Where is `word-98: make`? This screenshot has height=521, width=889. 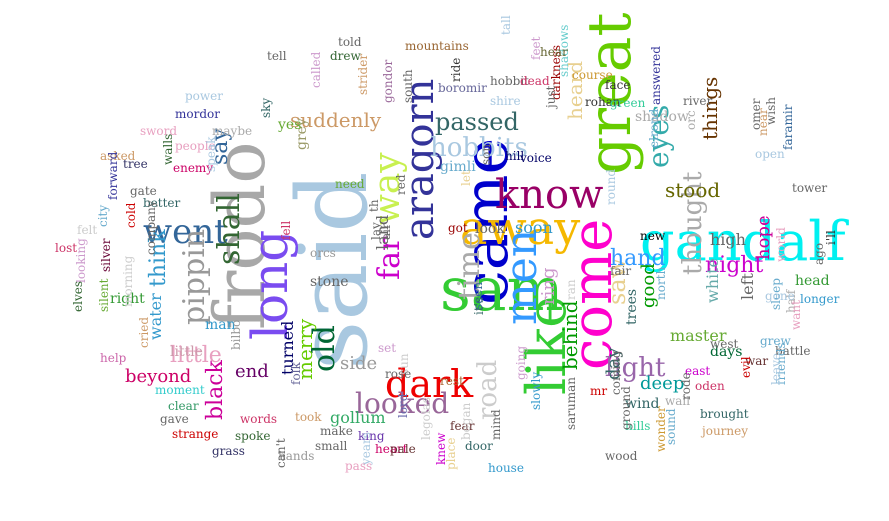 word-98: make is located at coordinates (336, 431).